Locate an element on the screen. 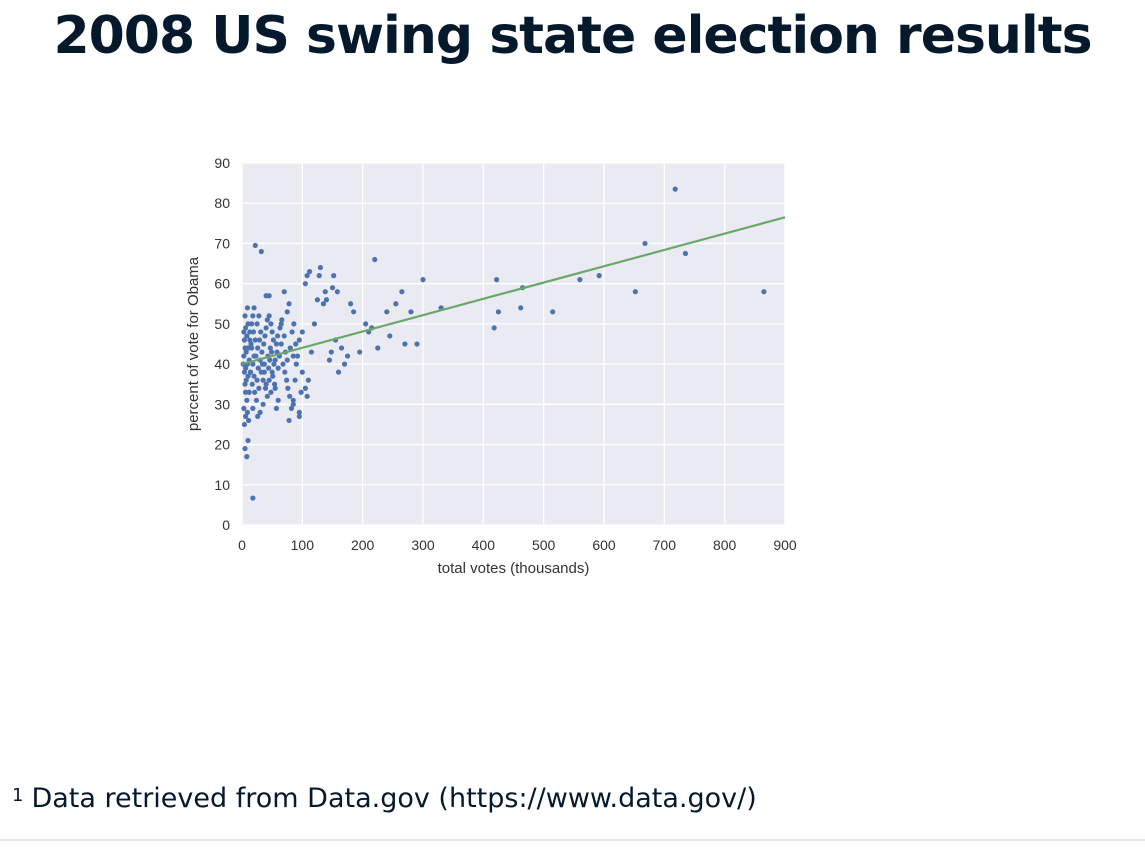 Image resolution: width=1145 pixels, height=852 pixels. x-tick-label: 500 is located at coordinates (544, 545).